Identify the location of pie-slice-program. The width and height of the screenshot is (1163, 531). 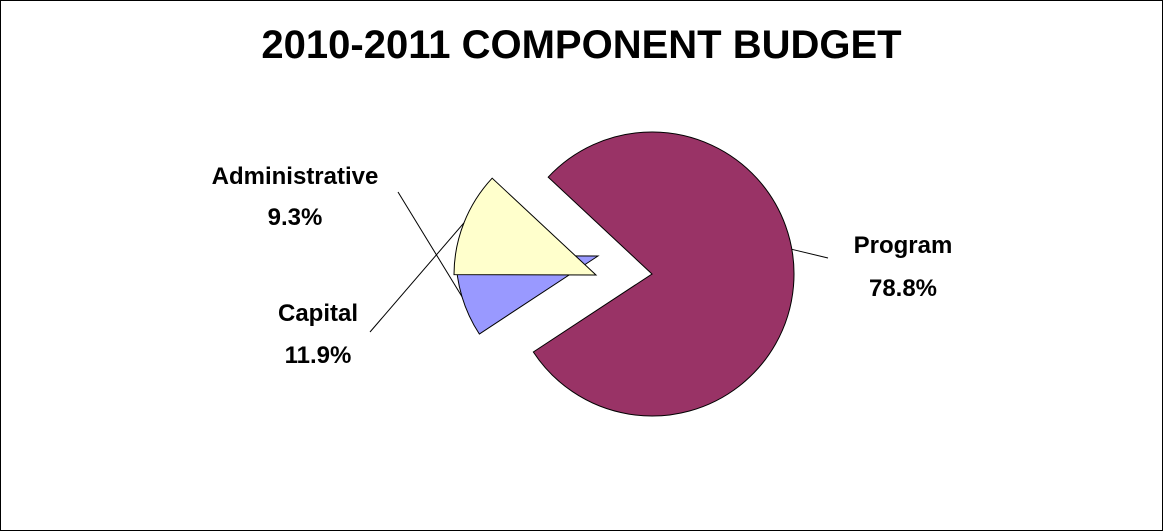
(663, 274).